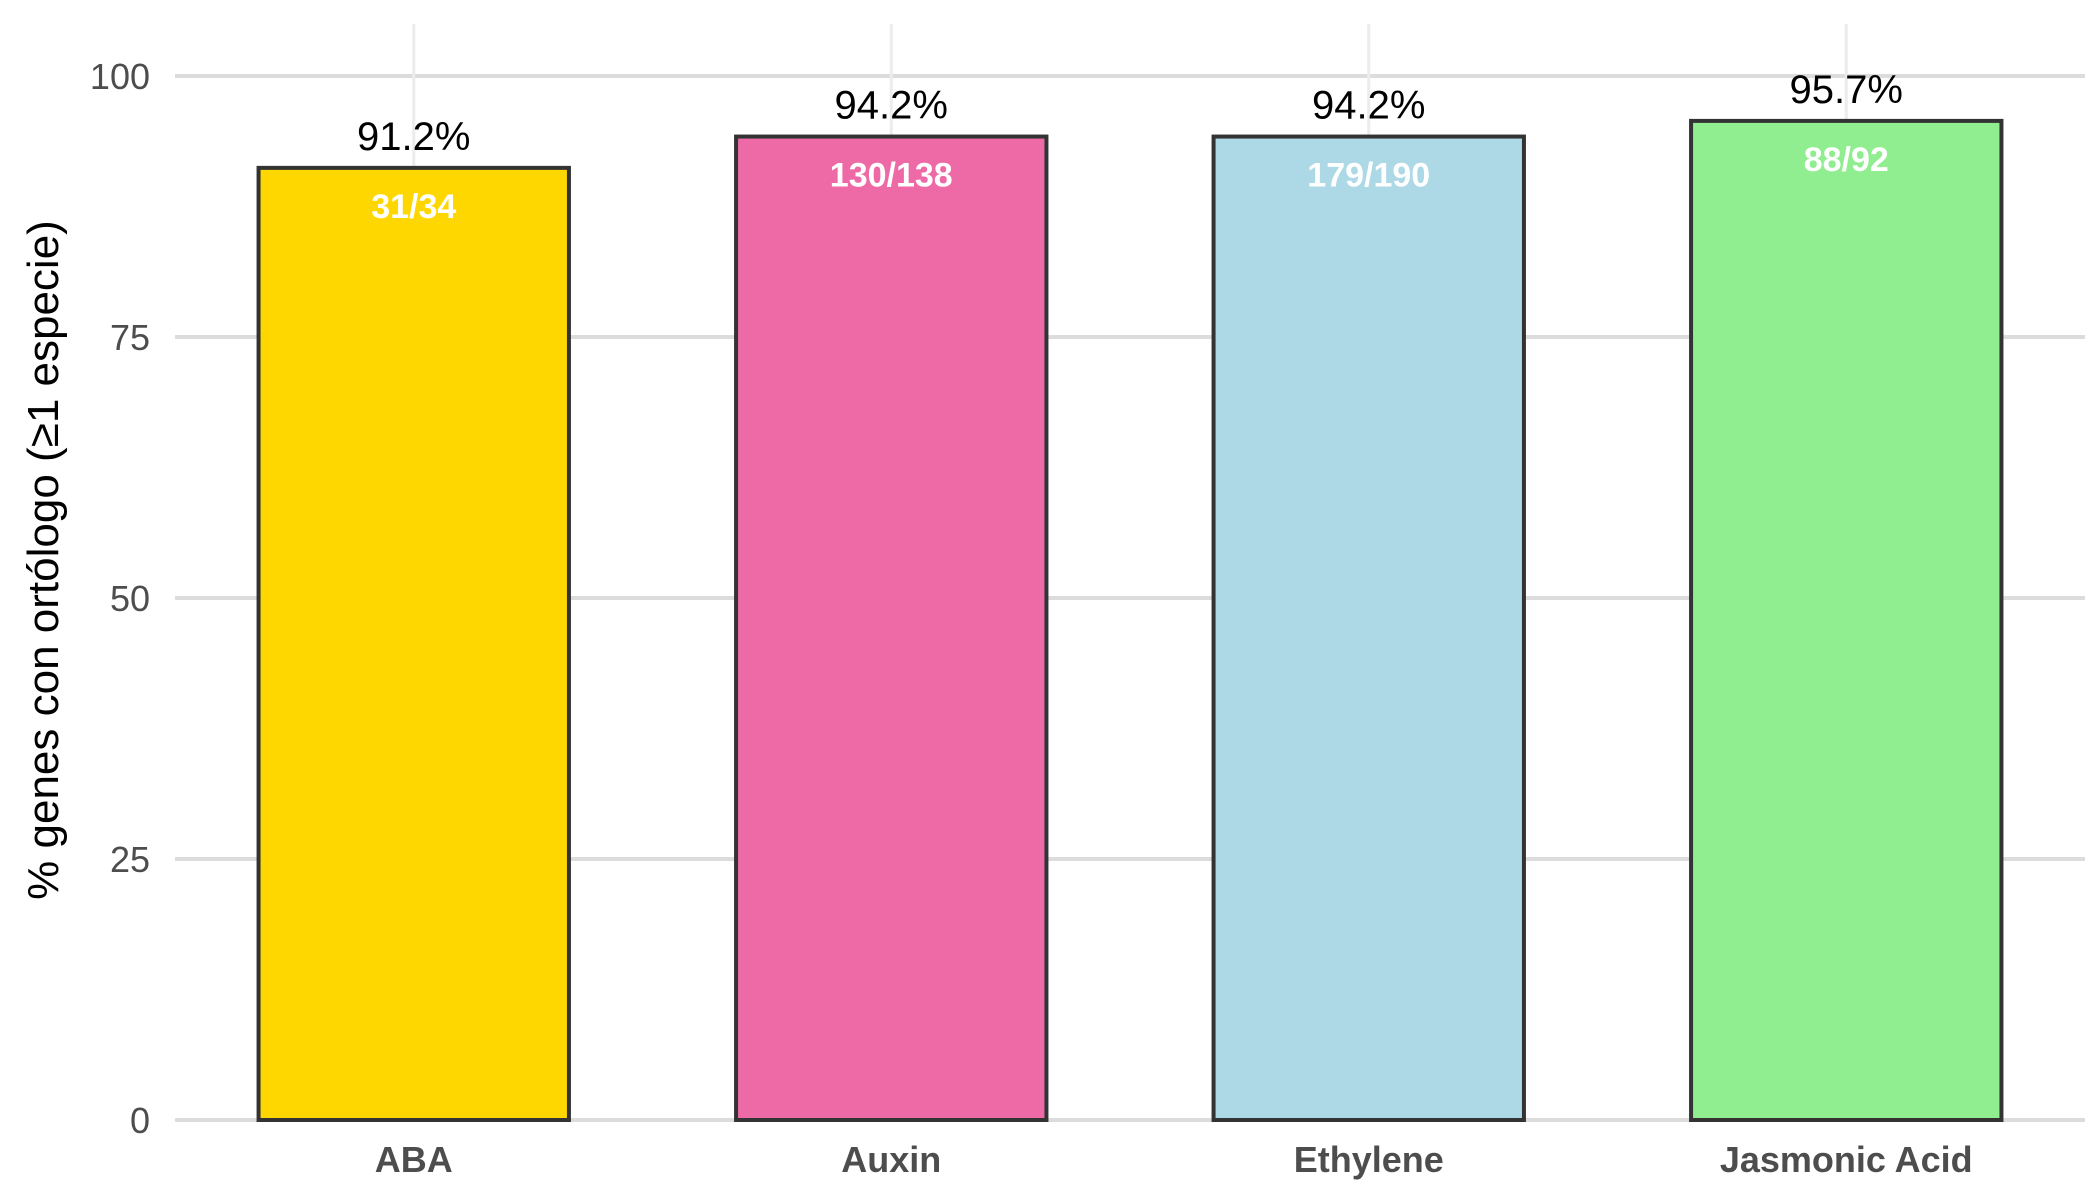  I want to click on value-label: 95.7%, so click(1846, 90).